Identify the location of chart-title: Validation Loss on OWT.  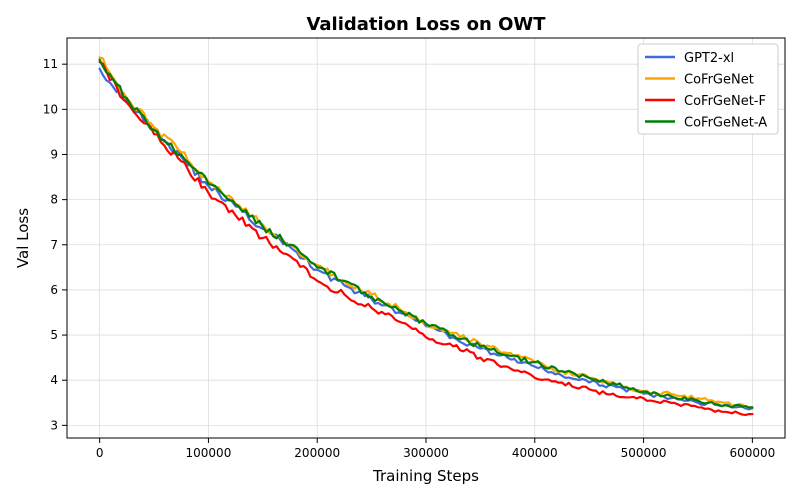
(426, 24).